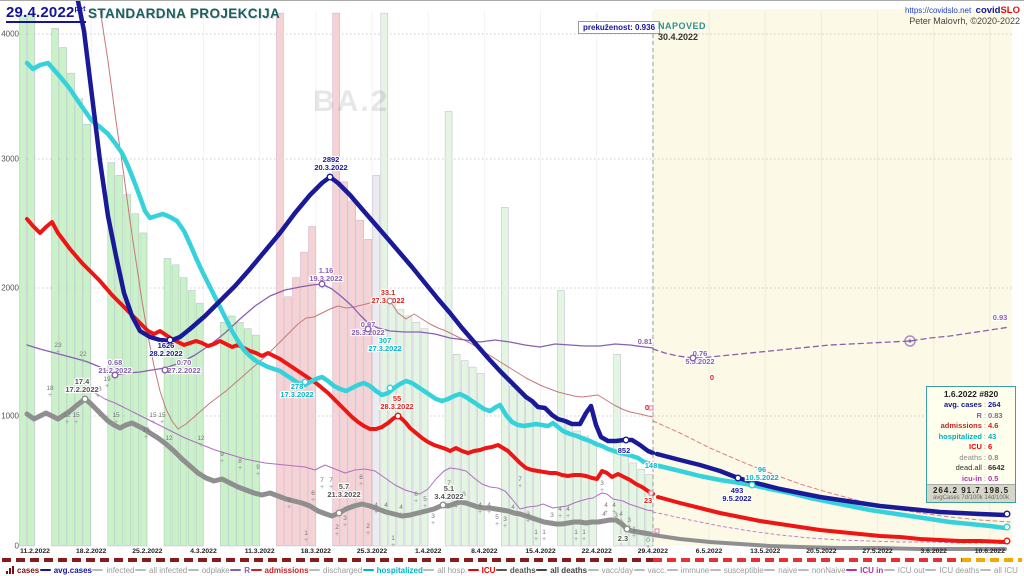 Image resolution: width=1024 pixels, height=576 pixels. Describe the element at coordinates (959, 570) in the screenshot. I see `legend-item-label: ICU deaths` at that location.